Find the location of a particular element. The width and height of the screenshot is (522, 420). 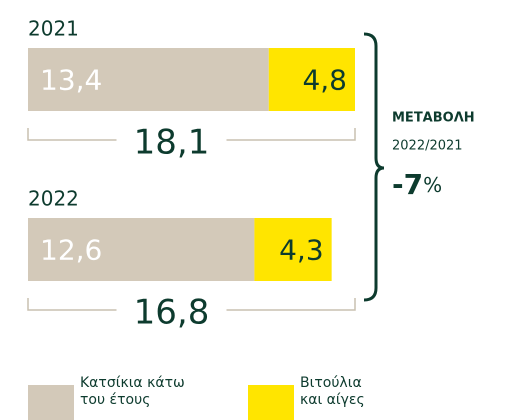

total-label: 18,1 is located at coordinates (172, 143).